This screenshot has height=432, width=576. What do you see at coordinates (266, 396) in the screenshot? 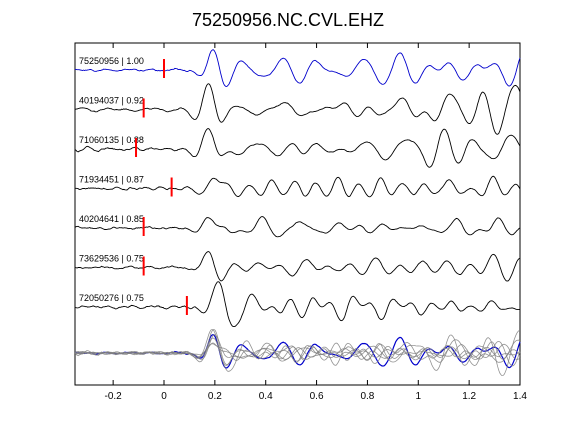
I see `x-tick-label: 0.4` at bounding box center [266, 396].